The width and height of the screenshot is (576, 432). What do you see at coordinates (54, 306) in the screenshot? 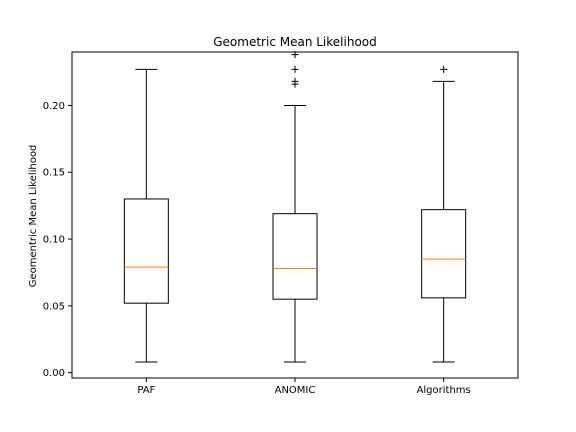
I see `y-tick-label: 0.05` at bounding box center [54, 306].